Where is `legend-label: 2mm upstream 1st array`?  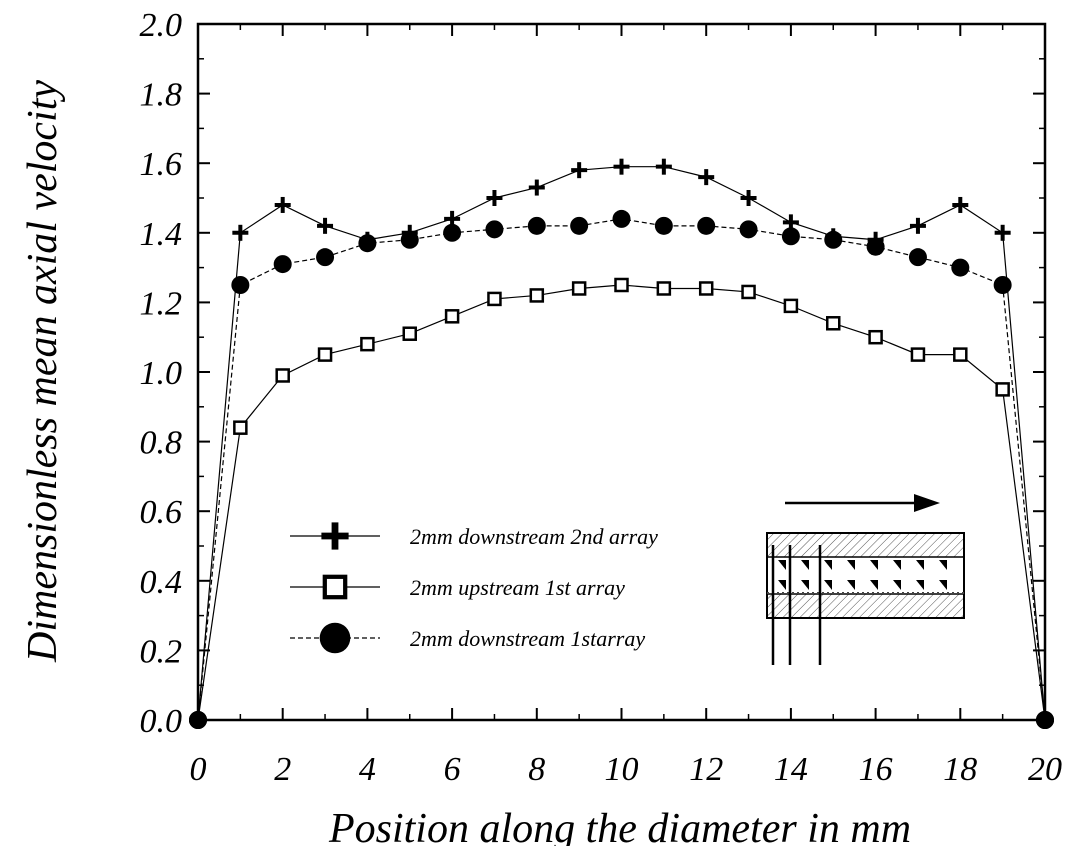
legend-label: 2mm upstream 1st array is located at coordinates (517, 587).